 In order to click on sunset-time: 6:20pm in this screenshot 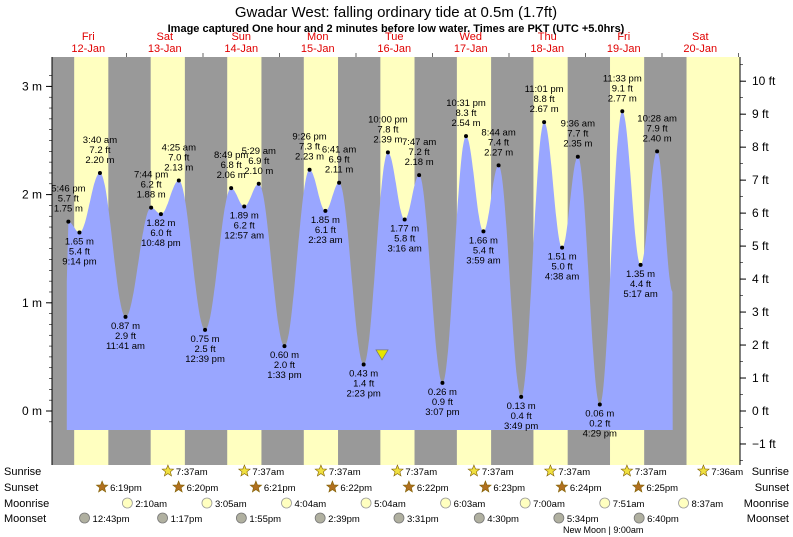, I will do `click(203, 488)`.